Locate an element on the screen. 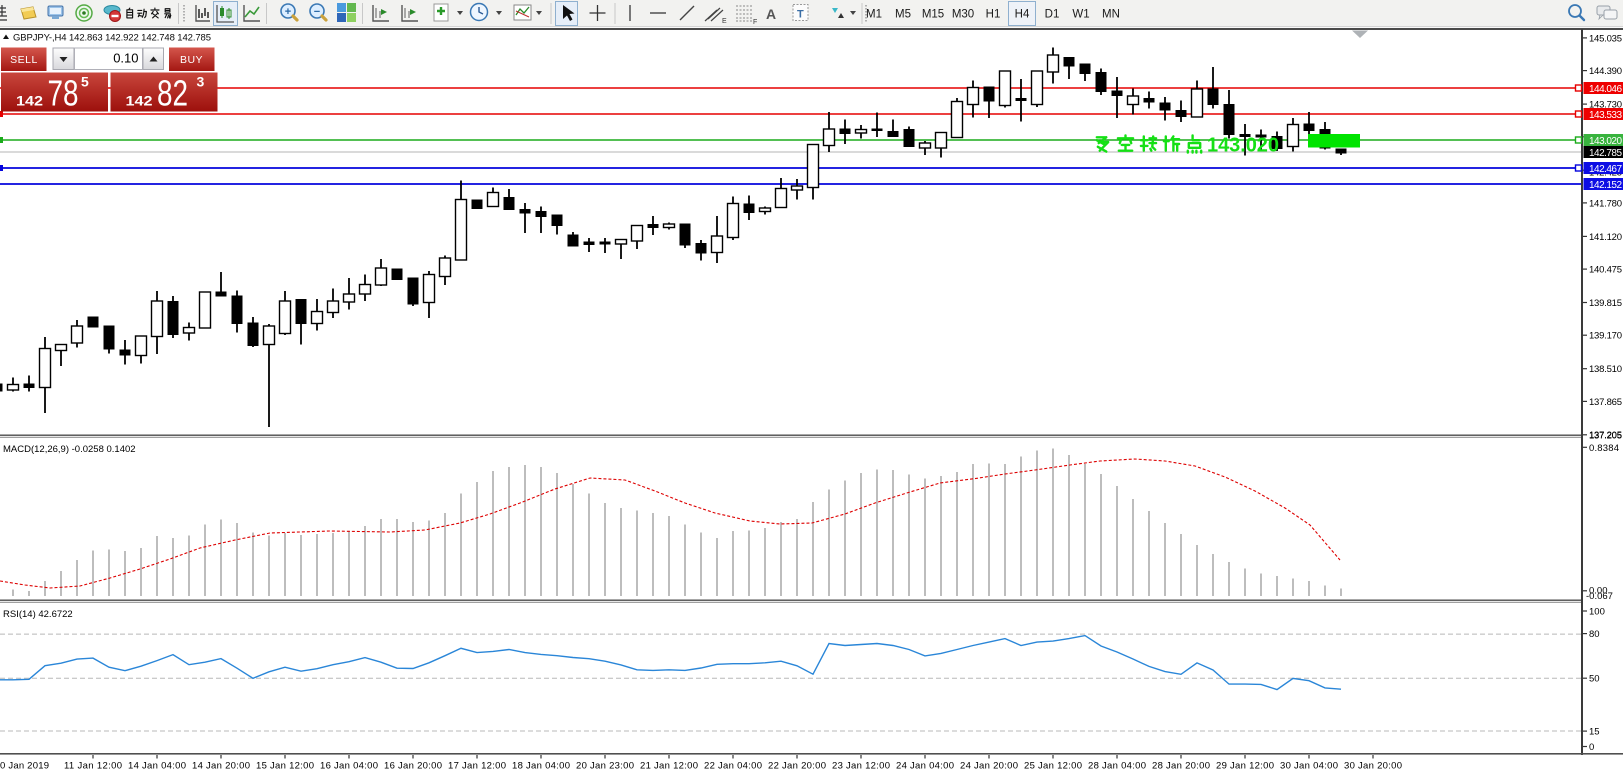  svg-text: 29 Jan 12:00 is located at coordinates (1245, 766).